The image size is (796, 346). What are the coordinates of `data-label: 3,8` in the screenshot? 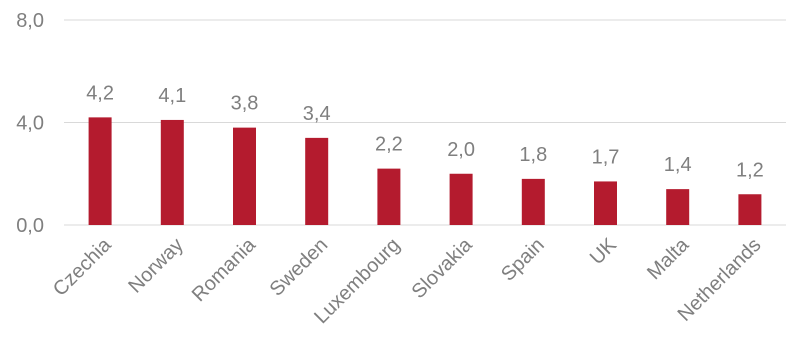 It's located at (245, 104).